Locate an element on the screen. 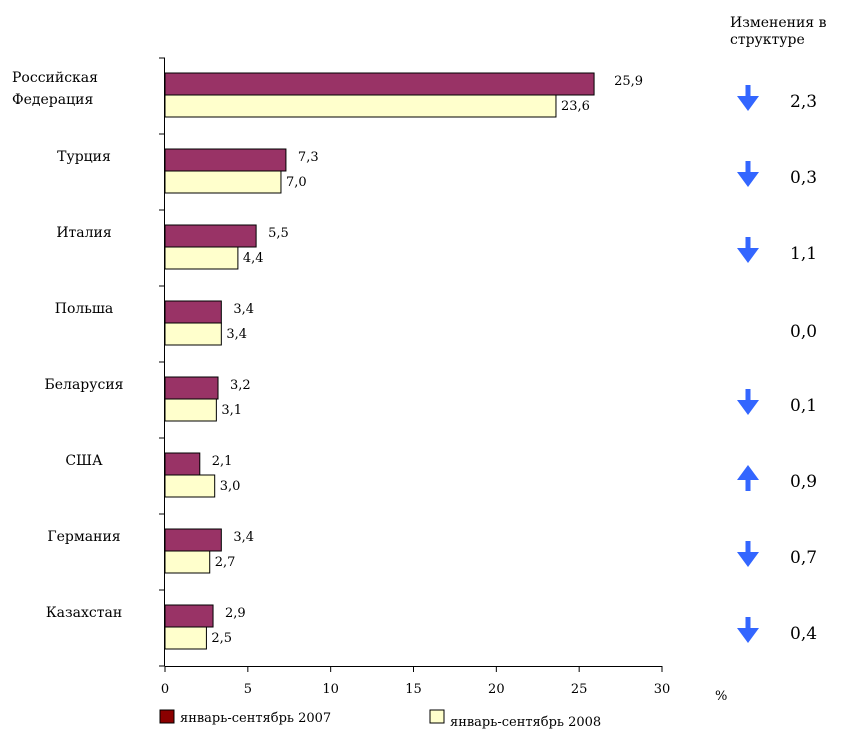 The height and width of the screenshot is (734, 864). x-tick-label: 0 is located at coordinates (165, 689).